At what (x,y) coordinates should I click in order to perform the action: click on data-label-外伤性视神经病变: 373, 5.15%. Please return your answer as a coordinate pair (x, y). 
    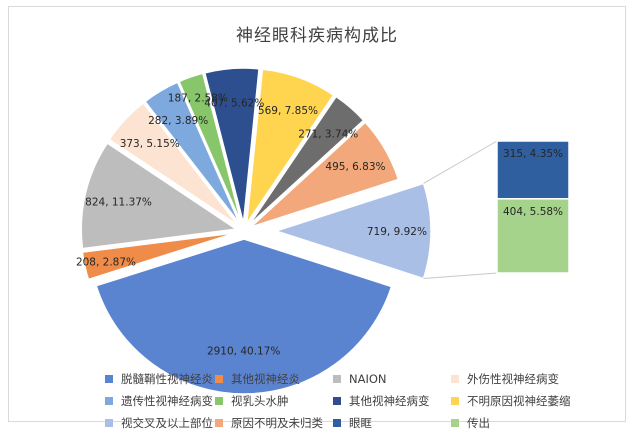
    Looking at the image, I should click on (150, 144).